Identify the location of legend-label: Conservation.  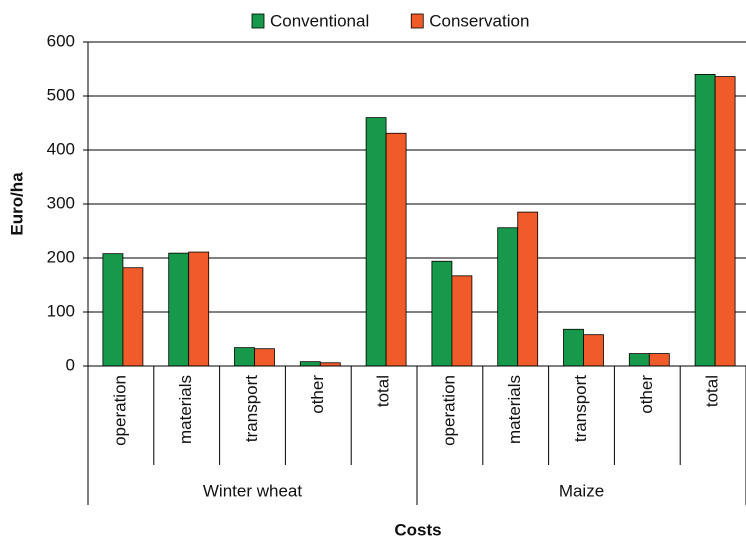
(479, 20).